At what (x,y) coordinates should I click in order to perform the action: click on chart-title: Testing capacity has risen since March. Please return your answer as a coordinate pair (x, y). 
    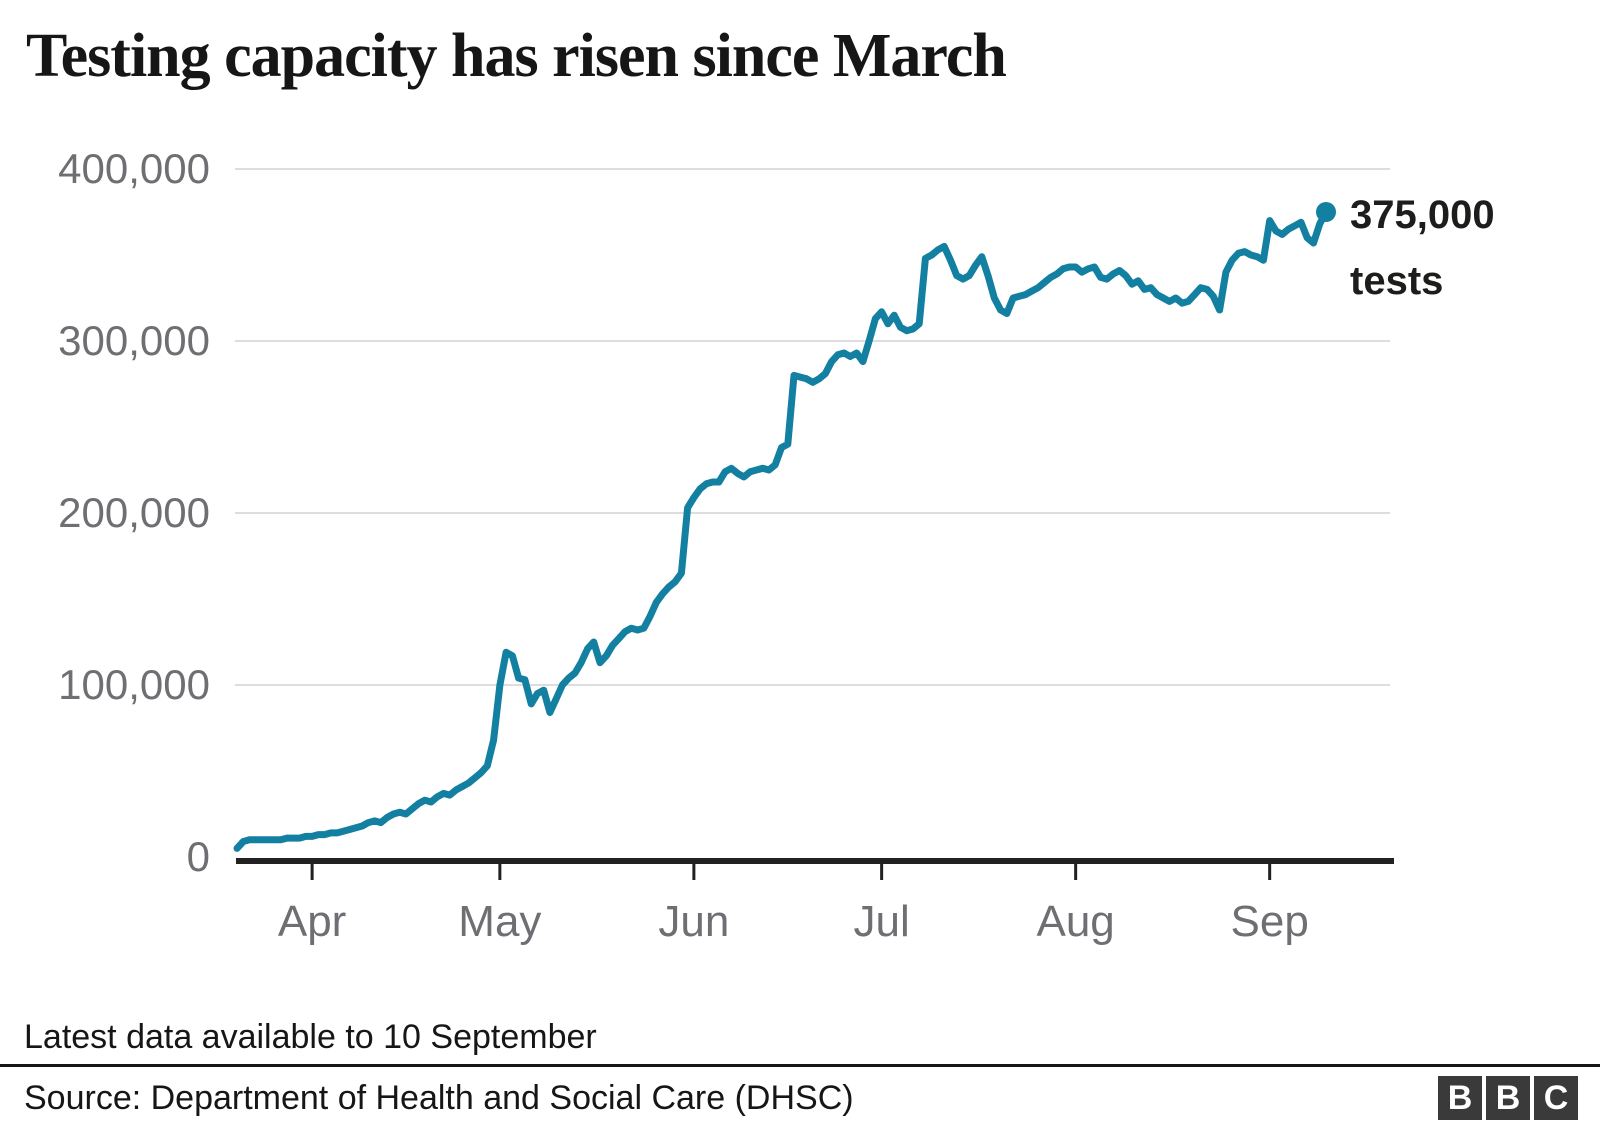
    Looking at the image, I should click on (516, 56).